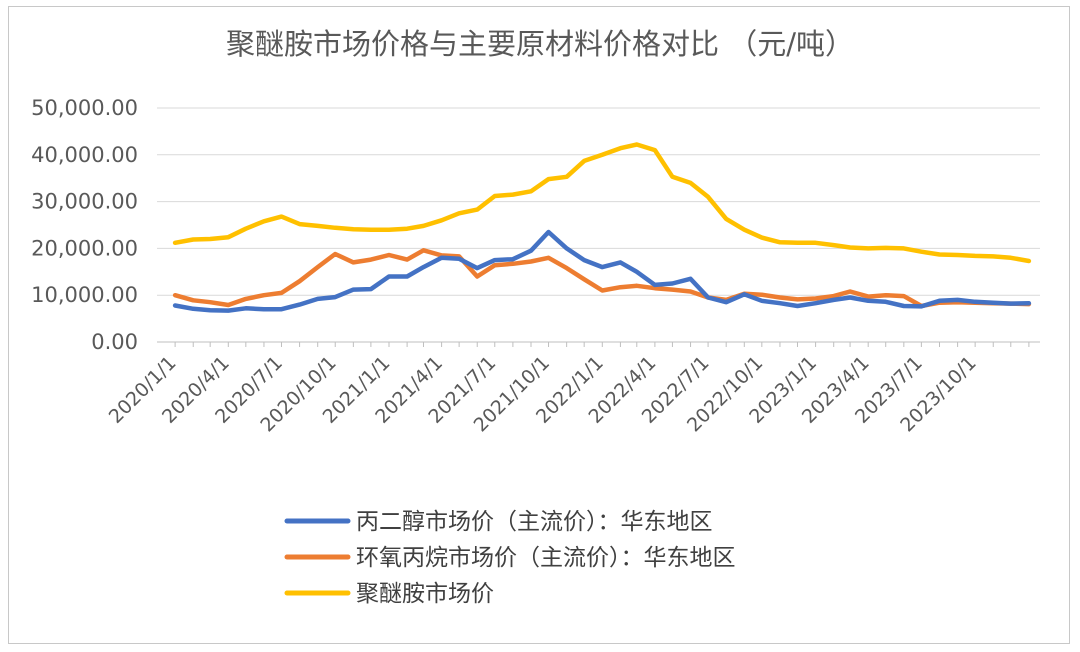 The width and height of the screenshot is (1080, 652). What do you see at coordinates (425, 594) in the screenshot?
I see `legend-label: 聚醚胺市场价` at bounding box center [425, 594].